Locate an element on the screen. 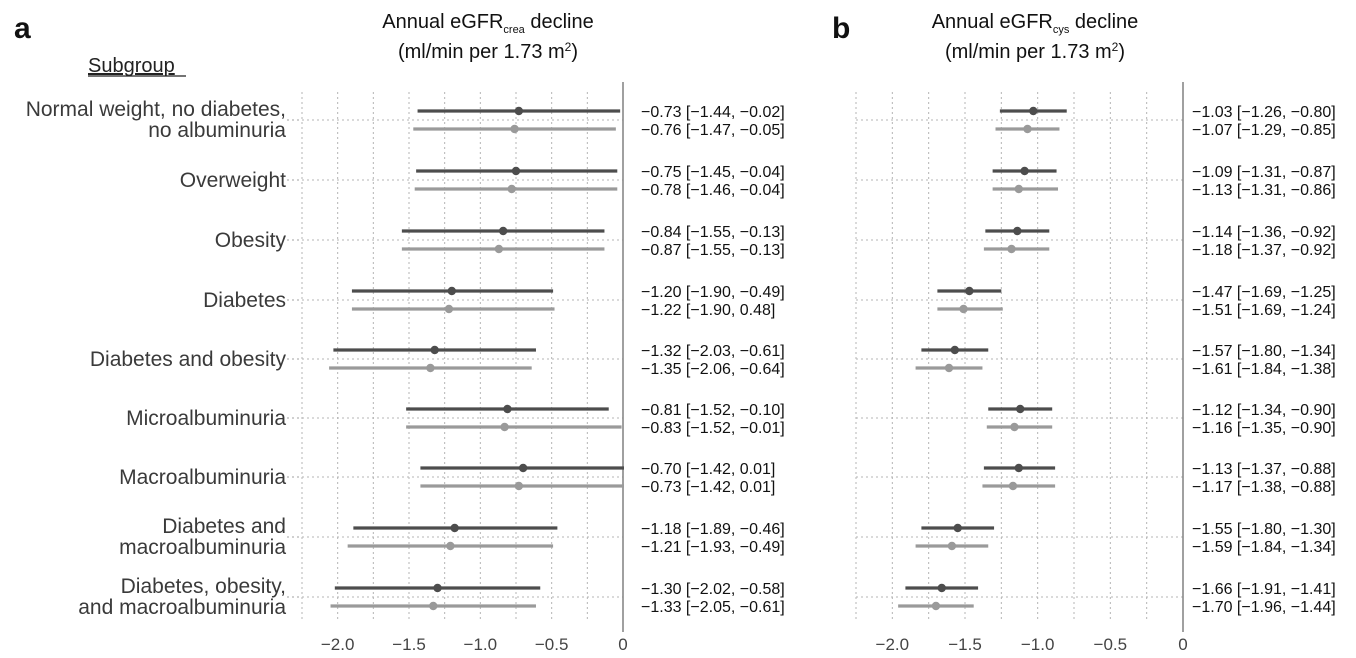  estimate-label-series-2-row-1: −0.76 [−1.47, −0.05] is located at coordinates (713, 130).